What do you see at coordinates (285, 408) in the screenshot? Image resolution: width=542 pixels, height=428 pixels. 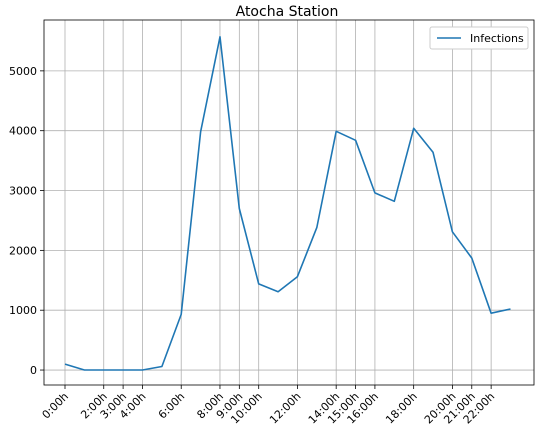 I see `x-tick-label: 12:00h` at bounding box center [285, 408].